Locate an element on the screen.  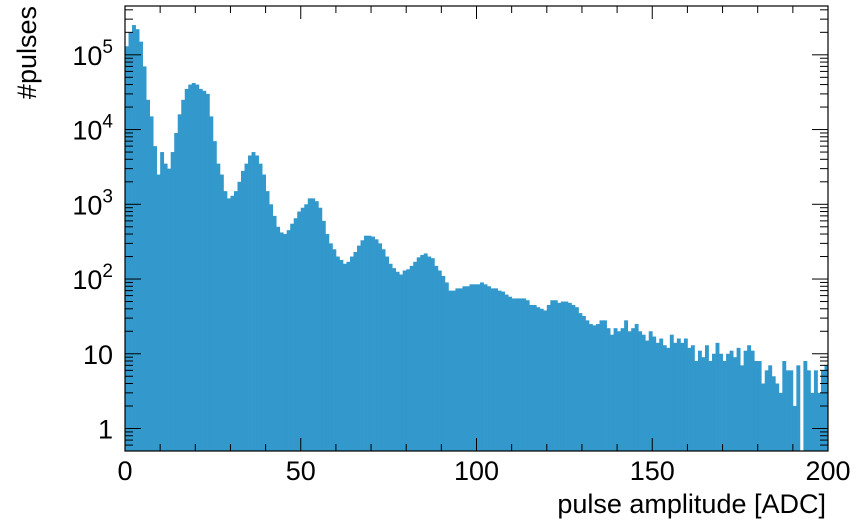
x-tick-label: 0 is located at coordinates (124, 471).